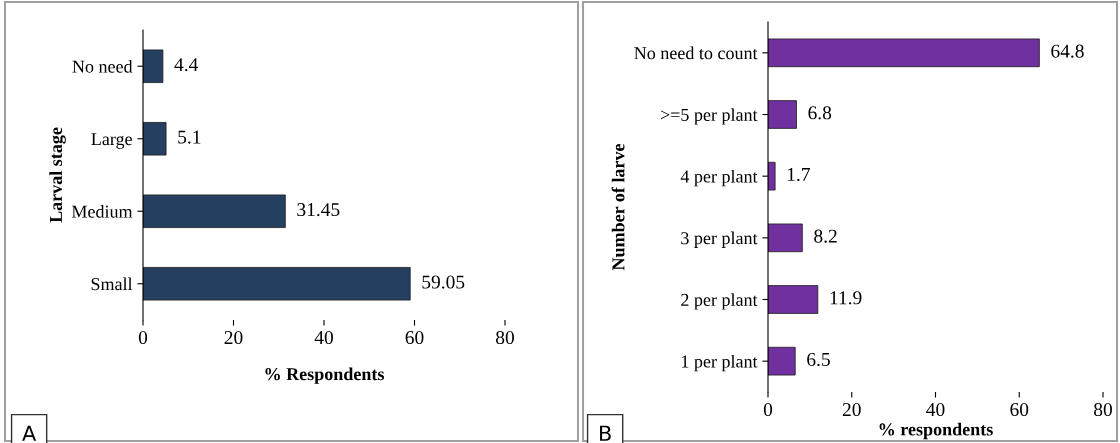 The height and width of the screenshot is (443, 1120). I want to click on data-label: 11.9, so click(846, 298).